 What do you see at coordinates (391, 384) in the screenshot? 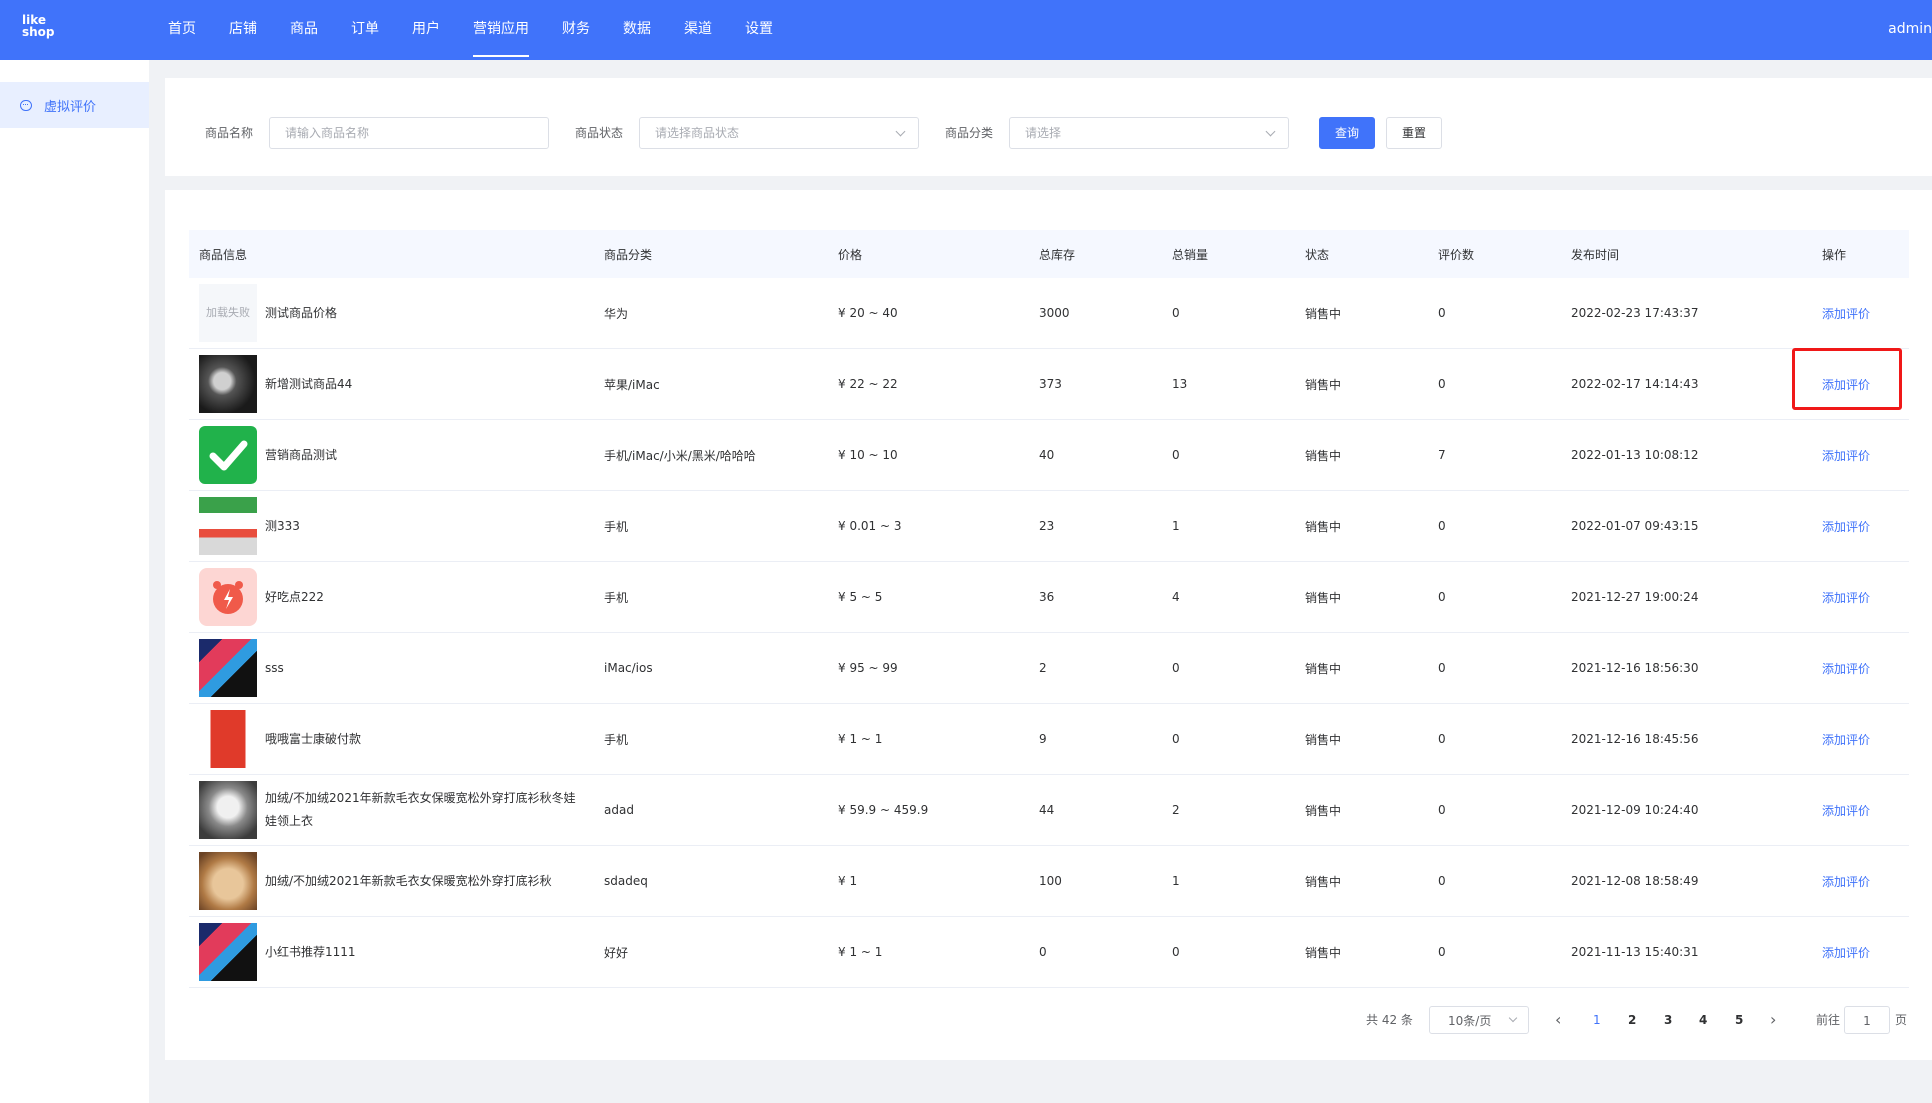
I see `product-info-cell: 新增测试商品44` at bounding box center [391, 384].